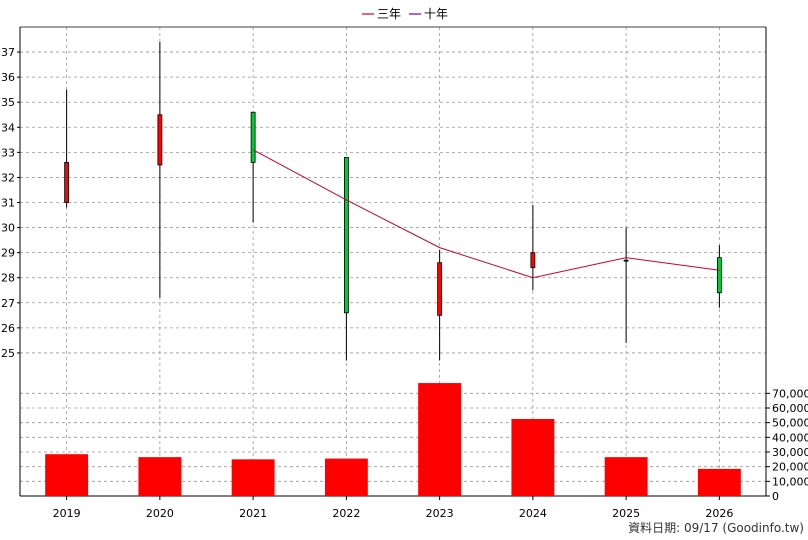  What do you see at coordinates (719, 513) in the screenshot?
I see `x-tick-label: 2026` at bounding box center [719, 513].